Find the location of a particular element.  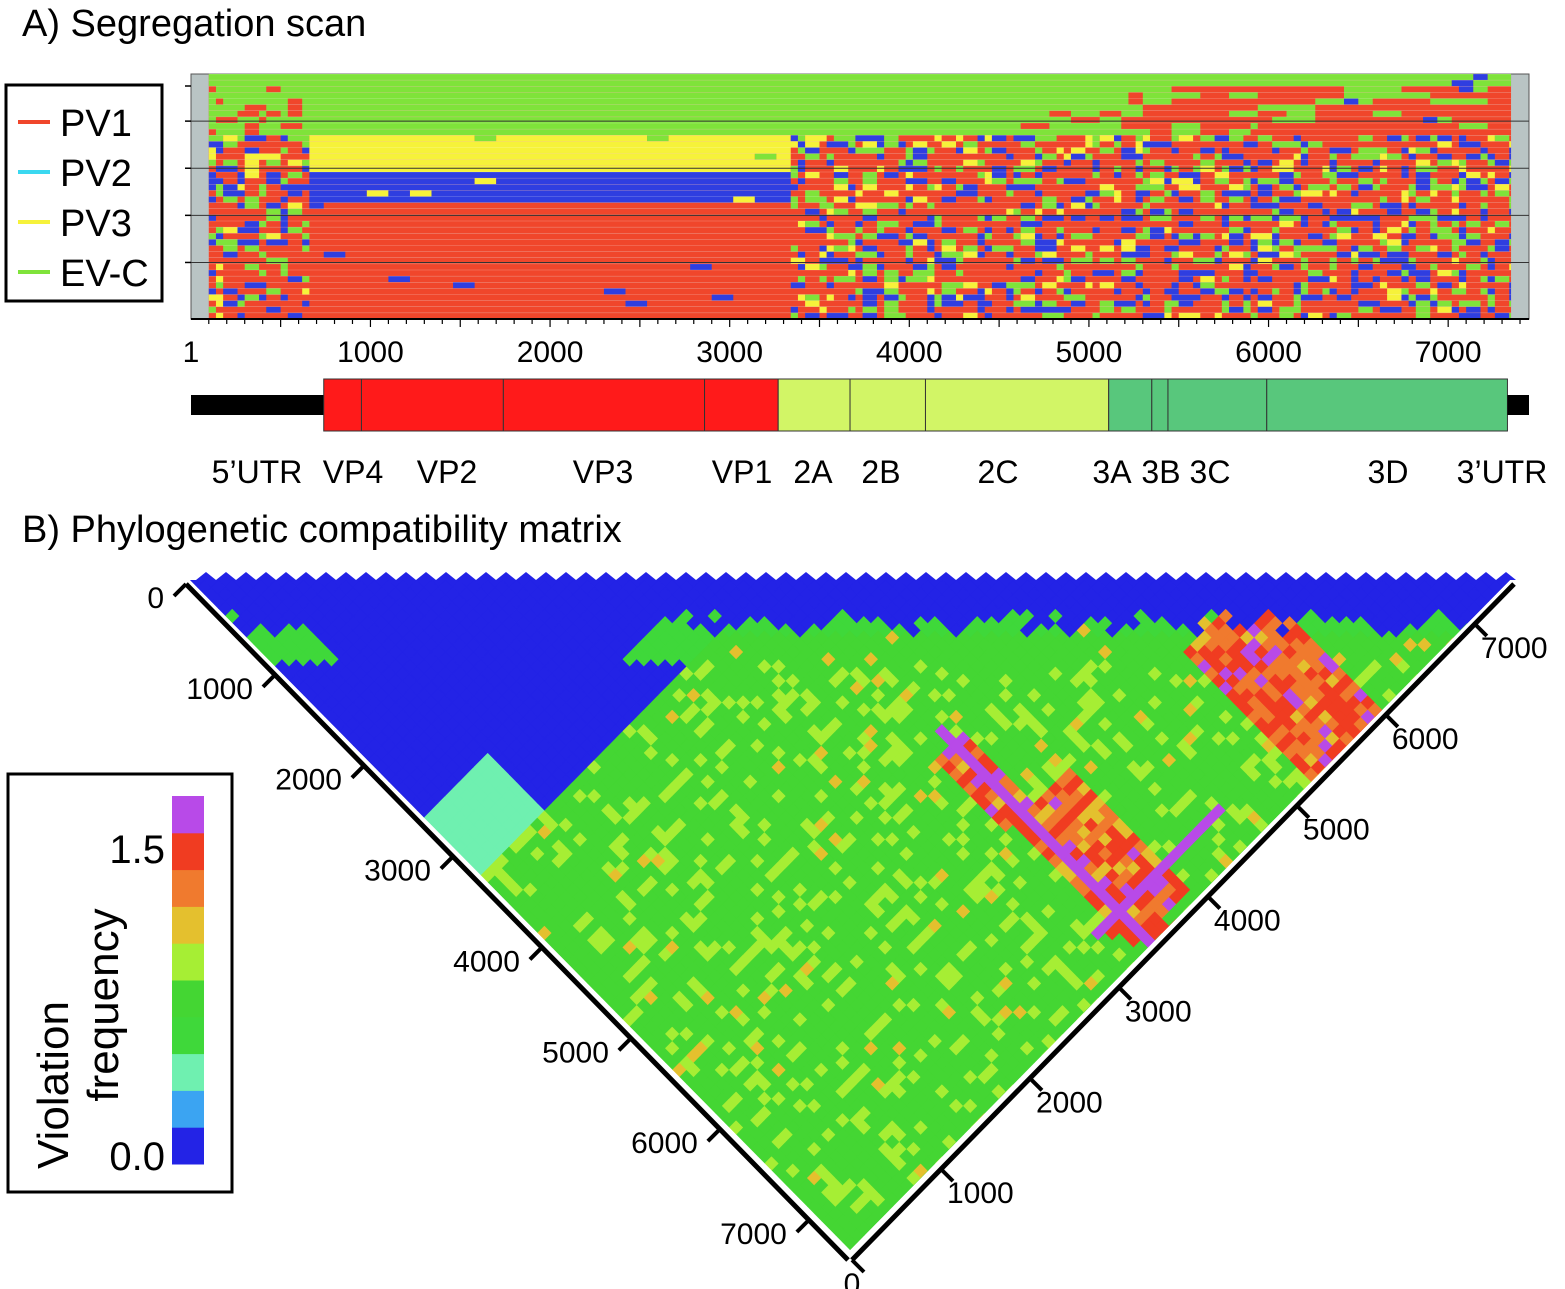

legend-label-evc: EV-C is located at coordinates (104, 274).